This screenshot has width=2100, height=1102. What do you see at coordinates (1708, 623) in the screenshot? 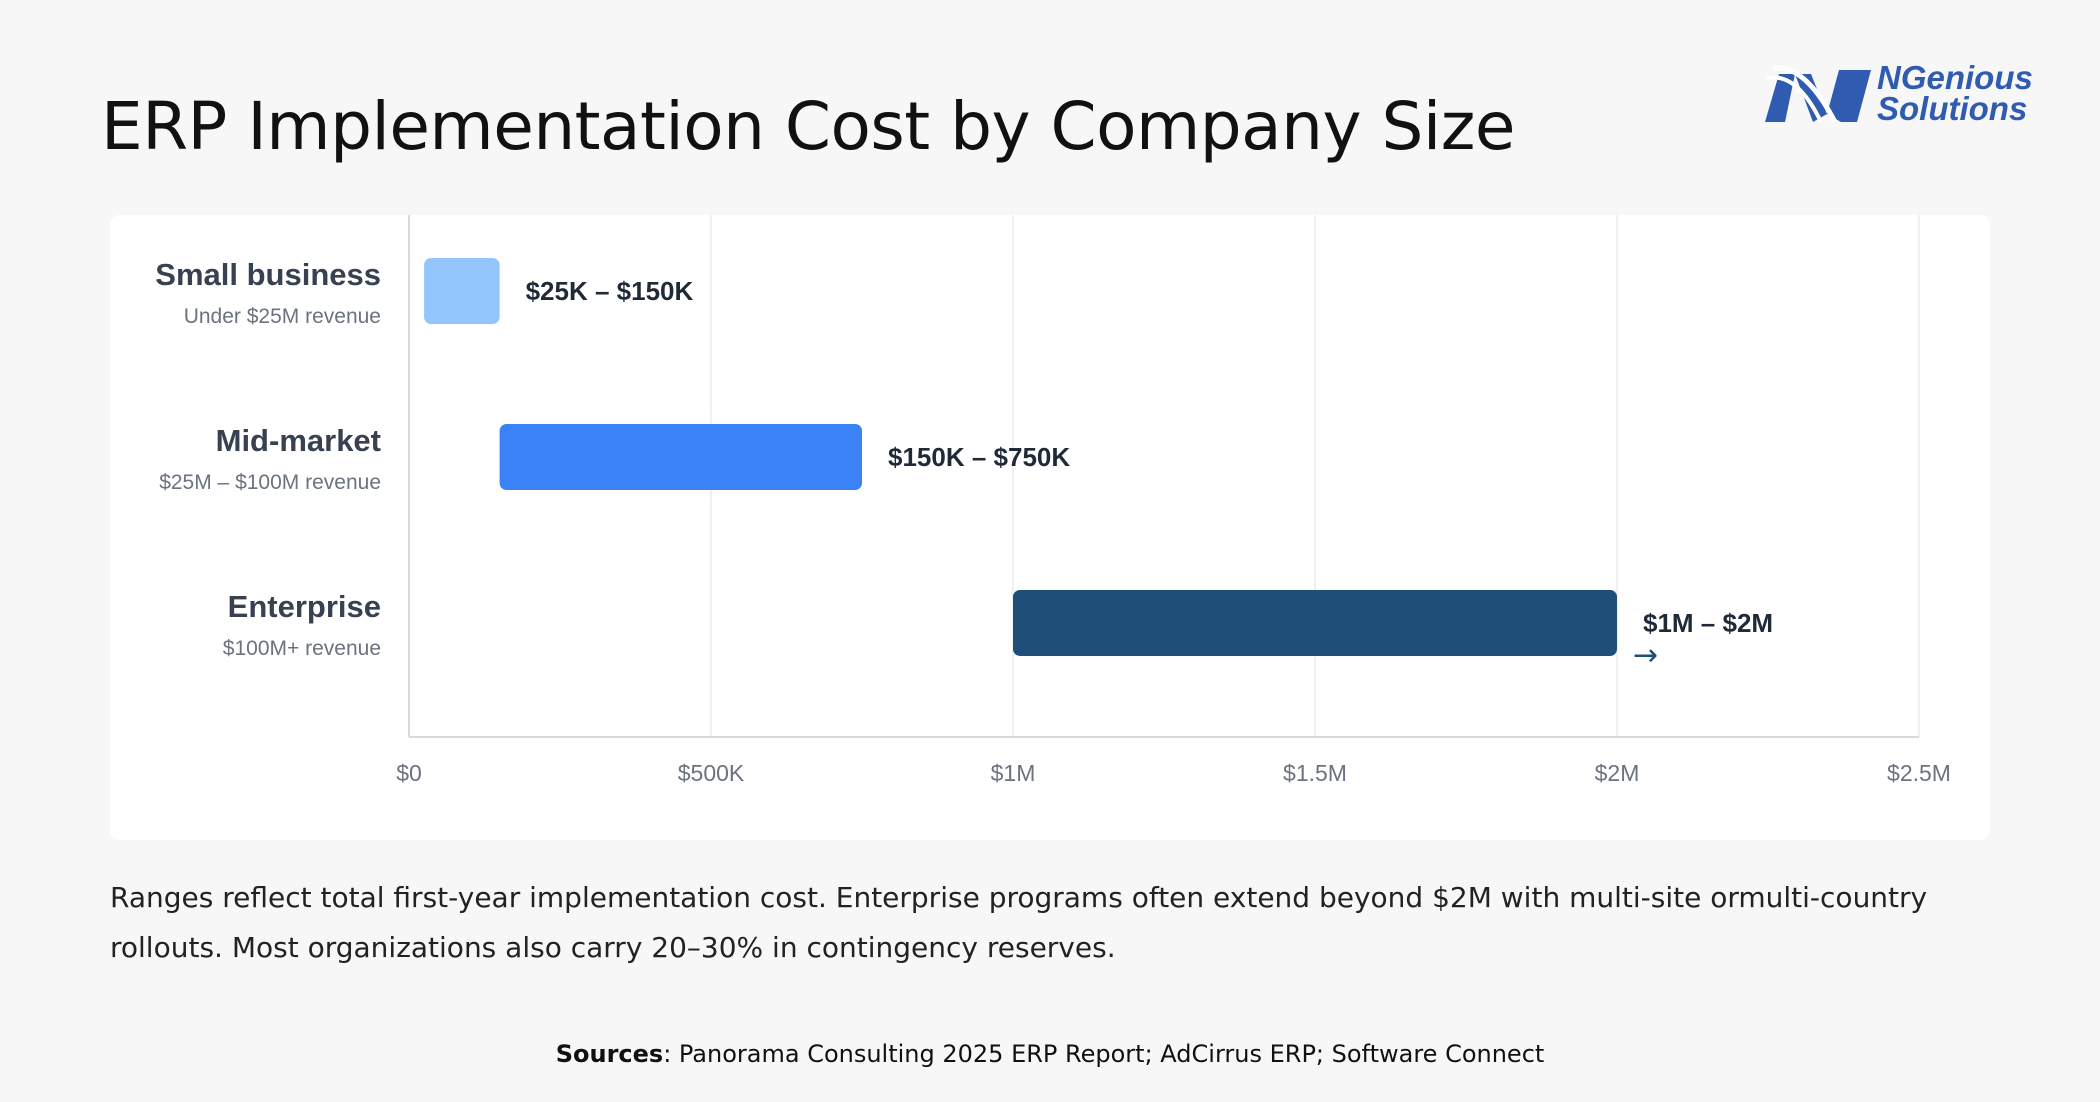
I see `bar-value-label: $1M – $2M` at bounding box center [1708, 623].